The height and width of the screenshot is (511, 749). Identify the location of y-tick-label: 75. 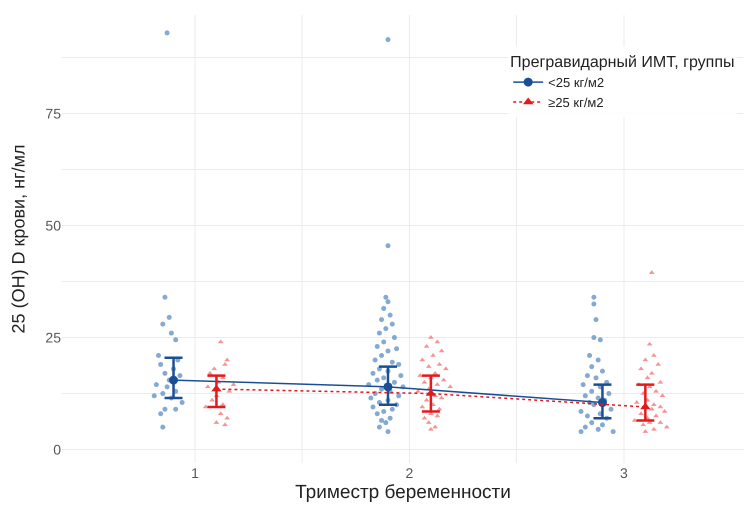
(53, 113).